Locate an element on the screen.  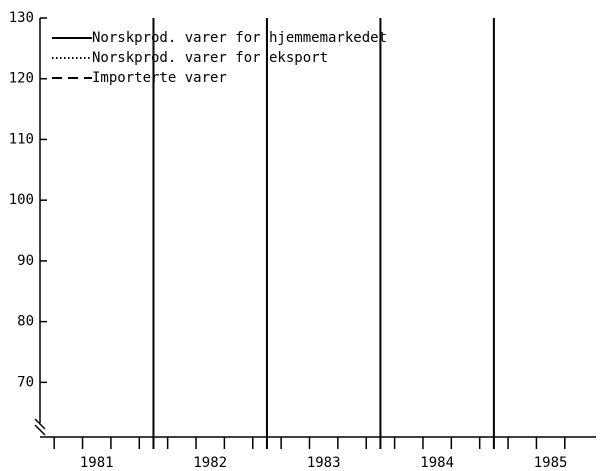
legend-label: Norskprod. varer for eksport is located at coordinates (210, 58).